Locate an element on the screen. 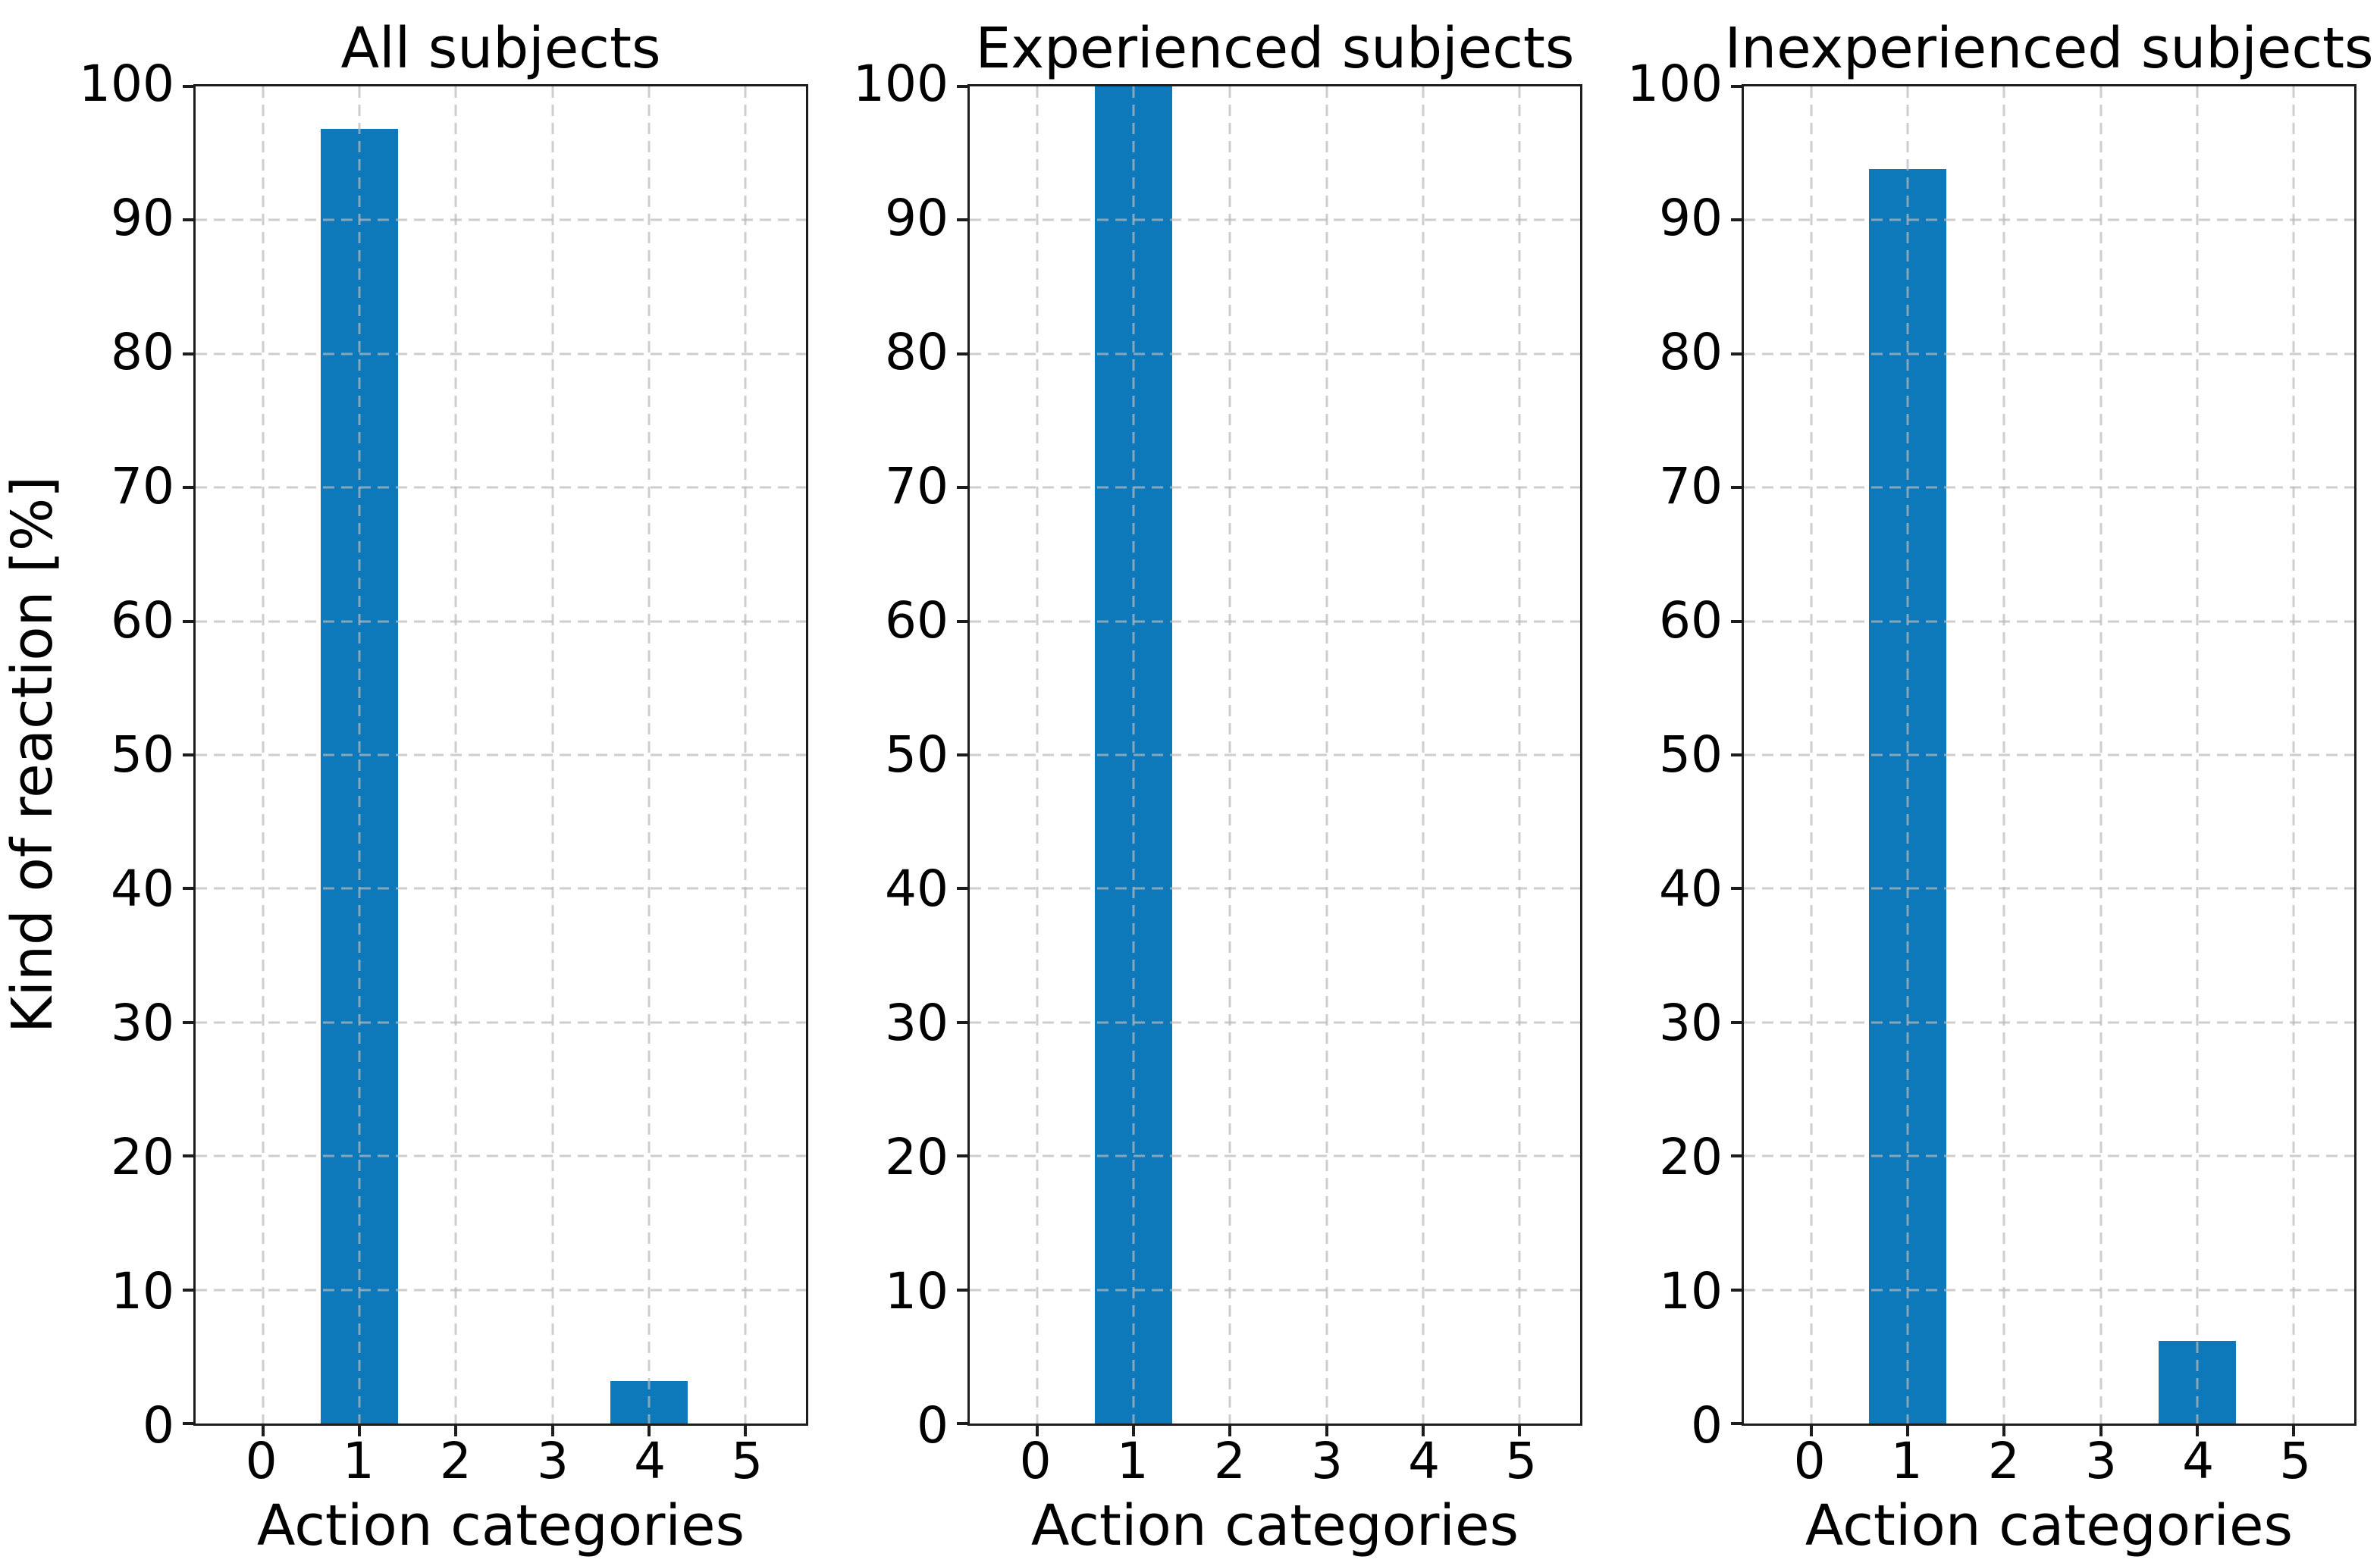  y-axis-tick-labels: 0 10 20 30 40 50 60 70 80 90 100 is located at coordinates (1677, 755).